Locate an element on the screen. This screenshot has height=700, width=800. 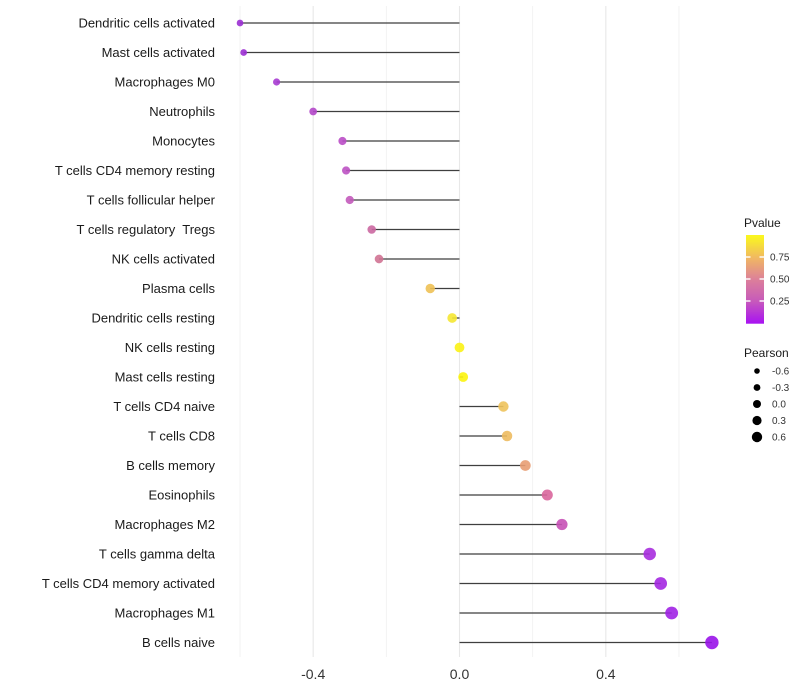
y-axis-label: Macrophages M2 is located at coordinates (165, 524).